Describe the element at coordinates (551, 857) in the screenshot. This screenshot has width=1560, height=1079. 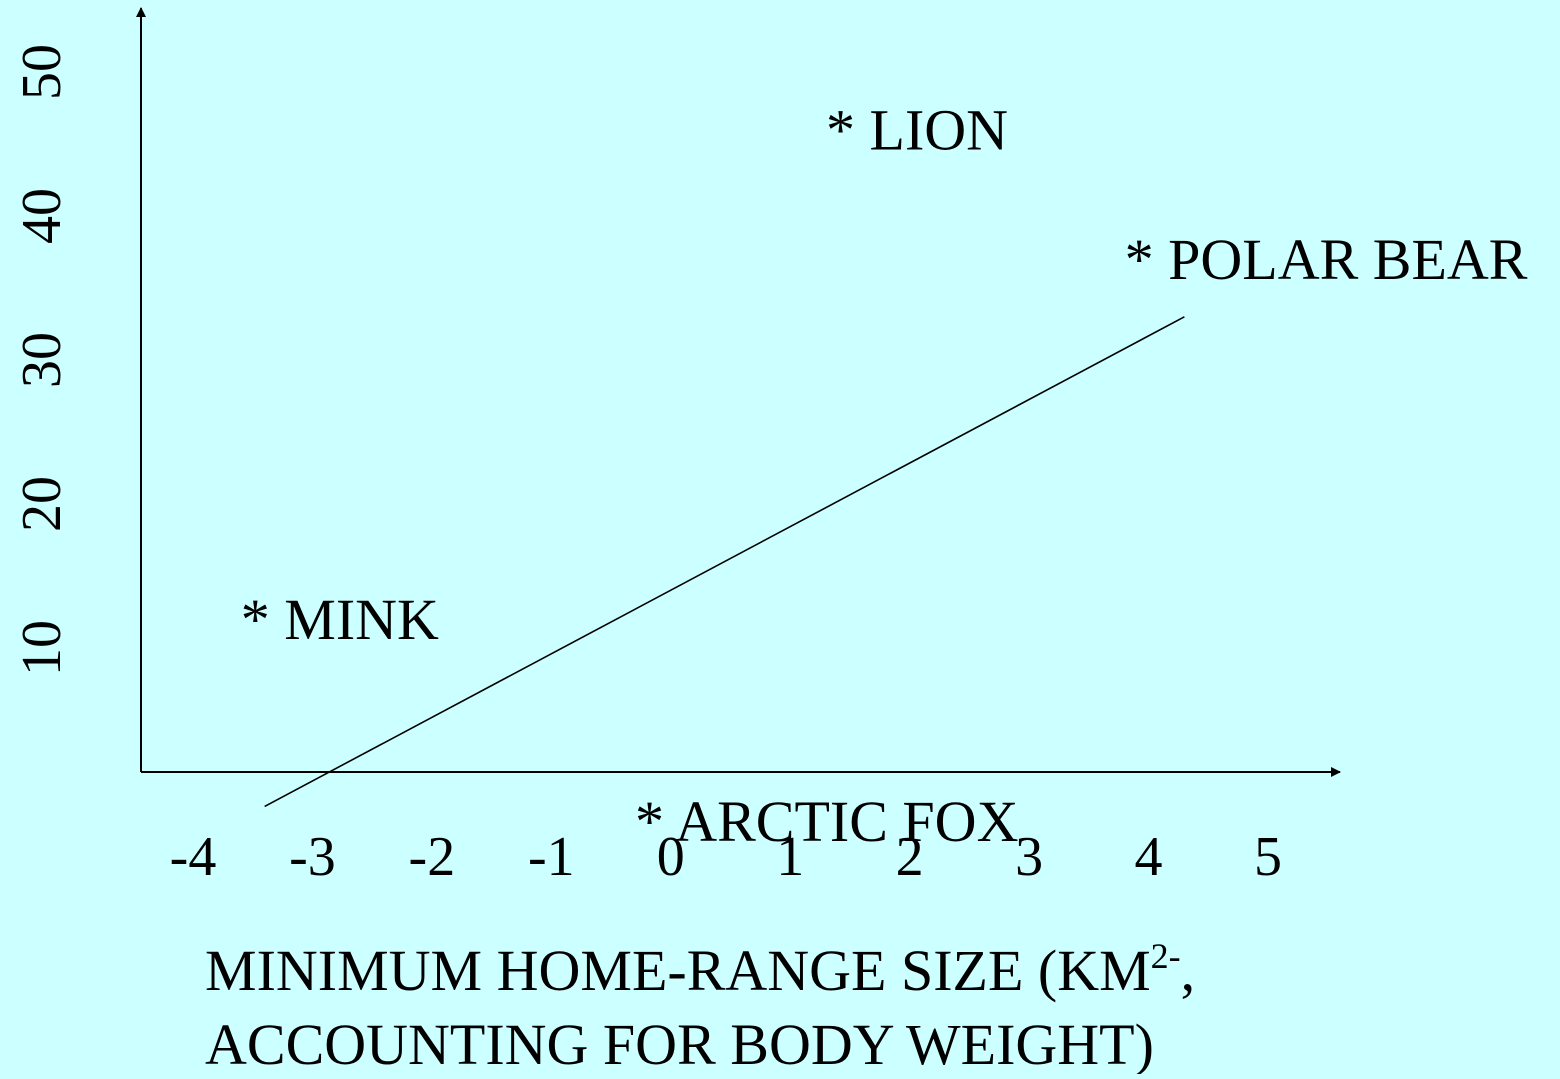
I see `x-tick-label: -1` at that location.